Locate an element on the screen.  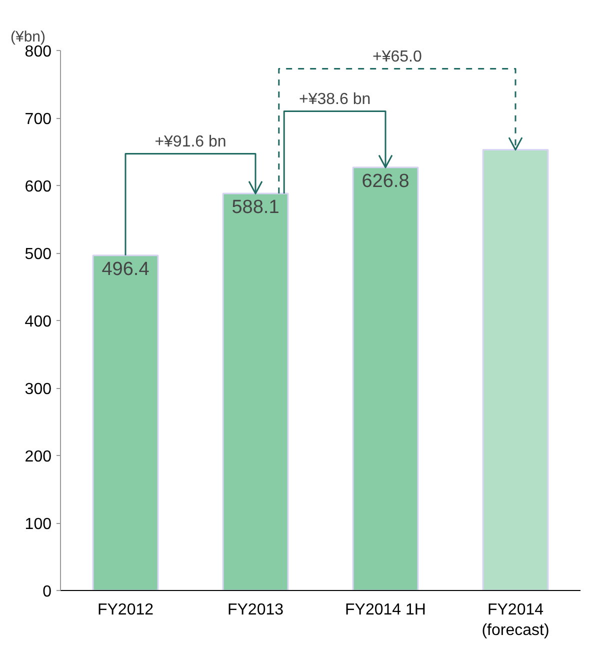
x-tick-label: FY2014 (forecast) is located at coordinates (516, 620).